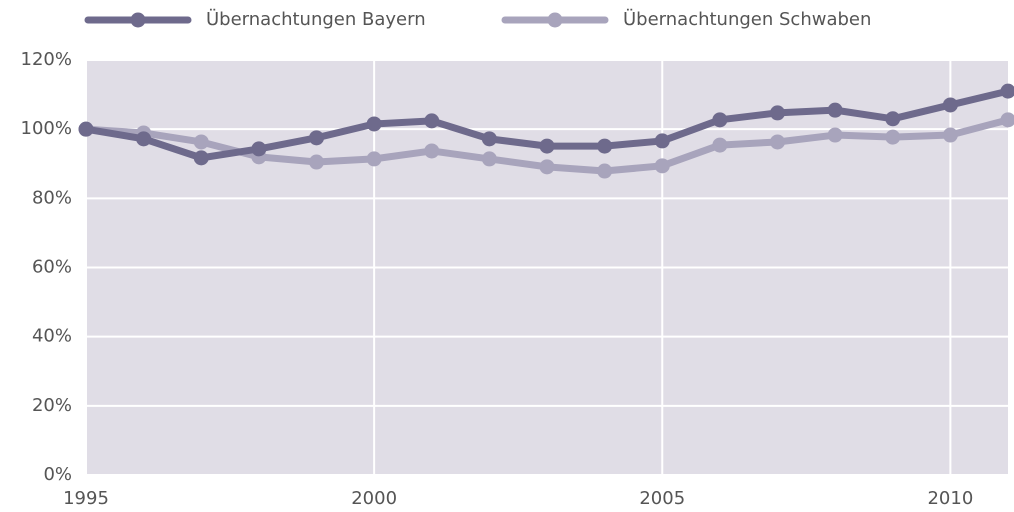 This screenshot has width=1014, height=512. What do you see at coordinates (747, 19) in the screenshot?
I see `legend-label: Übernachtungen Schwaben` at bounding box center [747, 19].